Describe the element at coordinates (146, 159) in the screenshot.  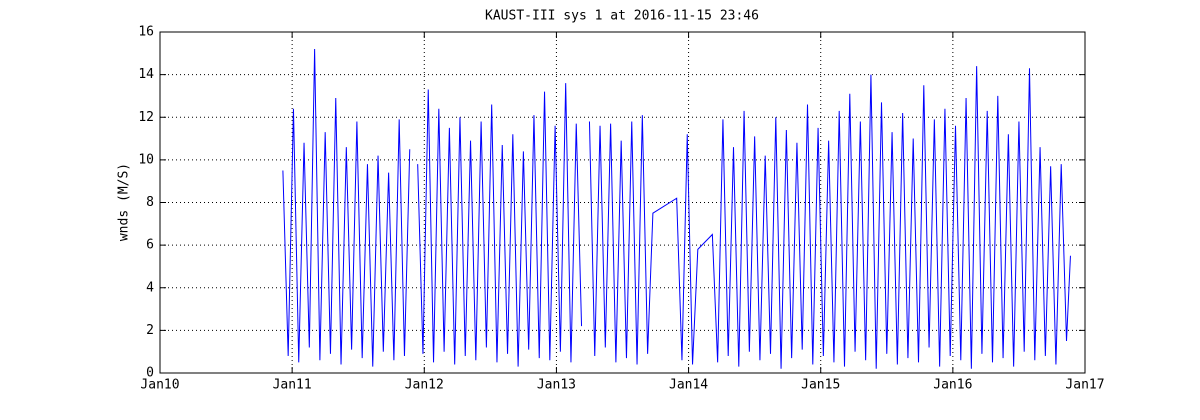
I see `y-tick-label: 10` at that location.